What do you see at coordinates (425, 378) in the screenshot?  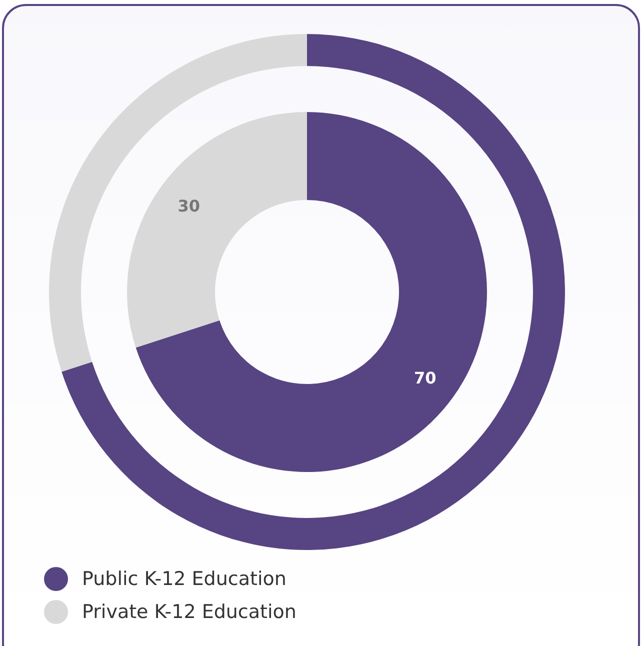 I see `data-label: 70` at bounding box center [425, 378].